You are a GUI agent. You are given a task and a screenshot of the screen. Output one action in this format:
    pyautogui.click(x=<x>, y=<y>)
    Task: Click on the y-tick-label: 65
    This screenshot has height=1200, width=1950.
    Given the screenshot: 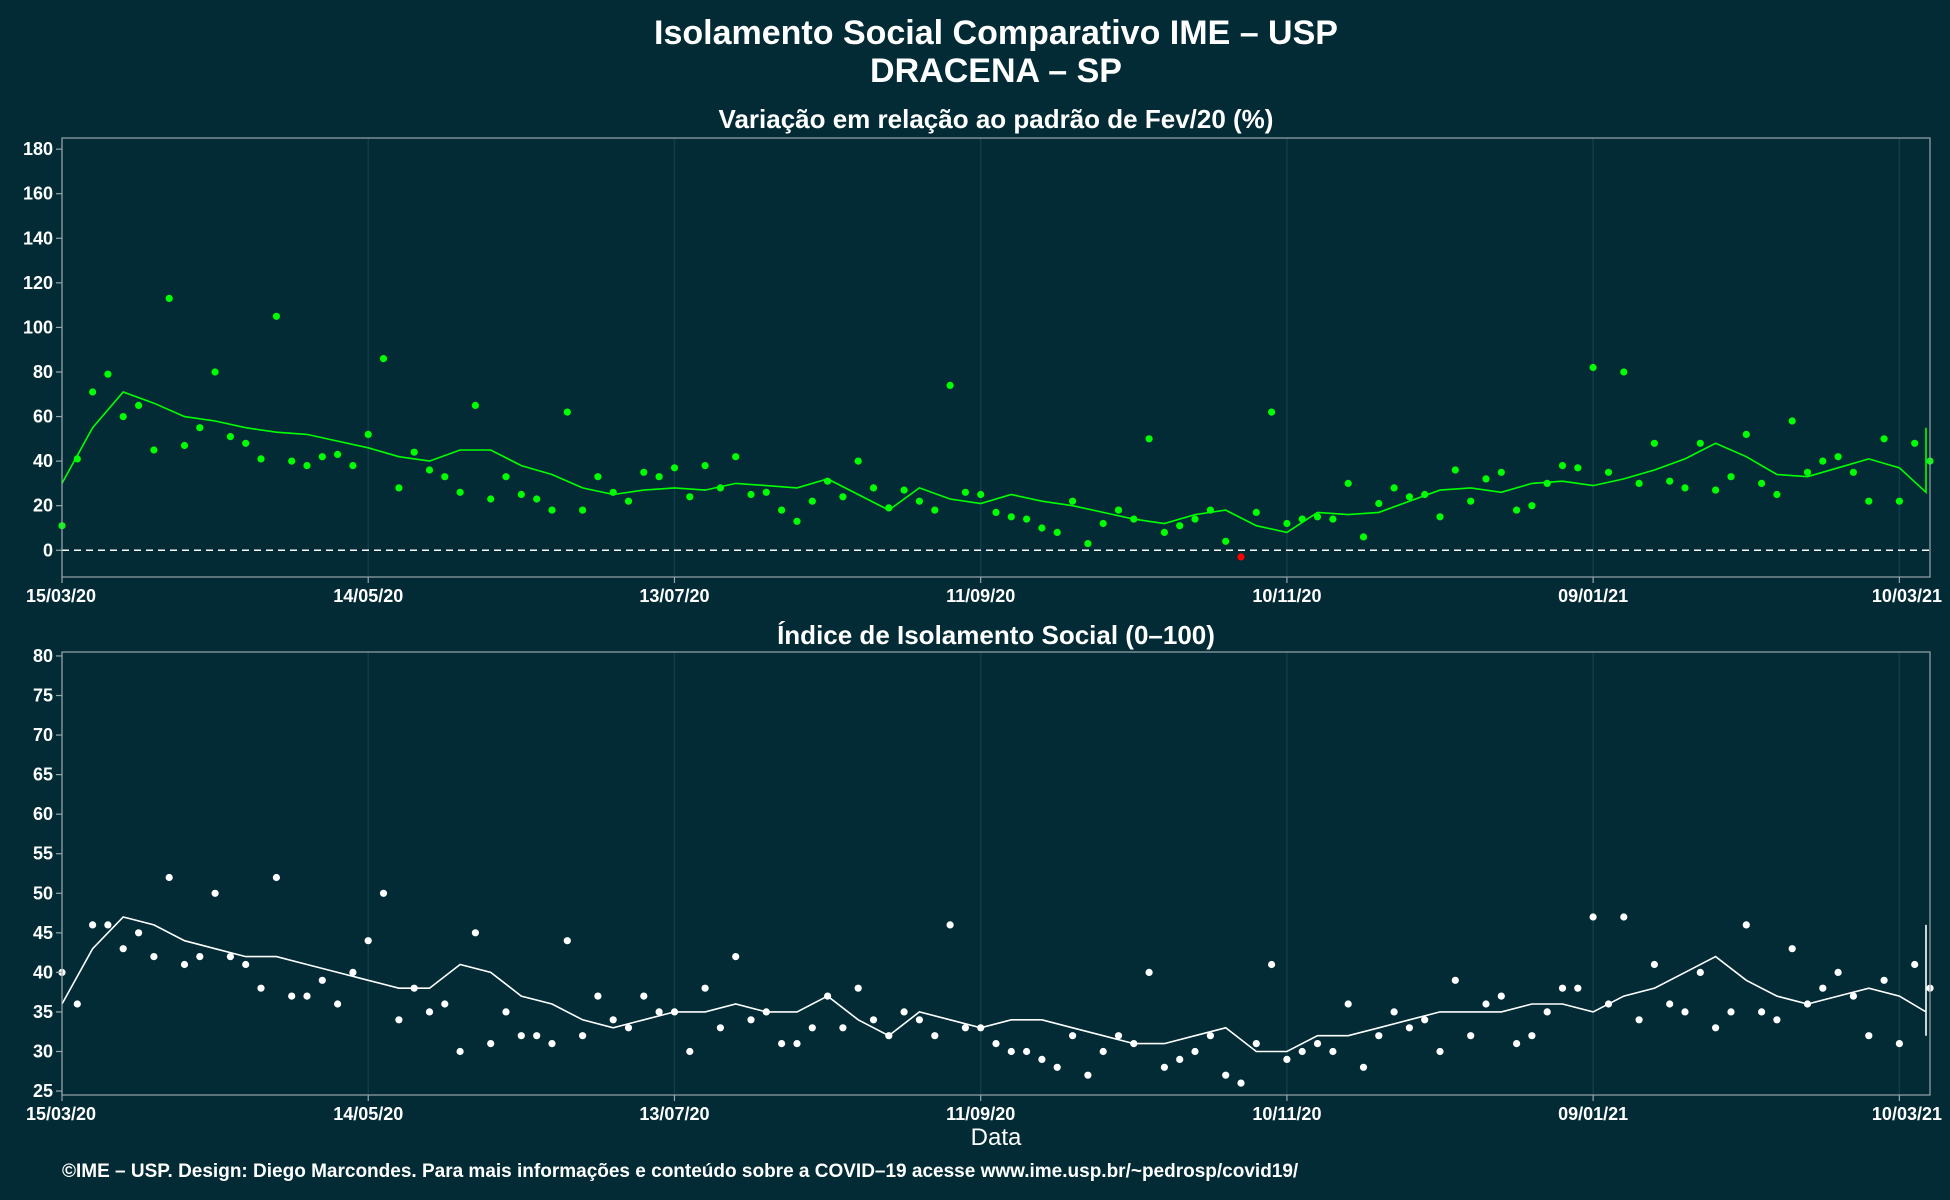 What is the action you would take?
    pyautogui.click(x=43, y=775)
    